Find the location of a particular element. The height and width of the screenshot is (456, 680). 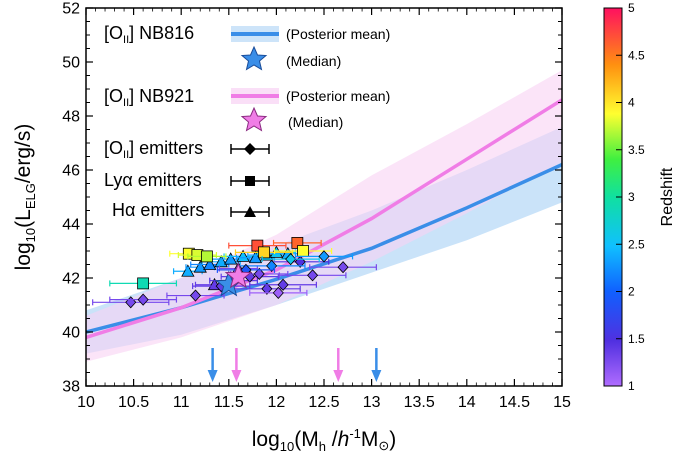

legend-oii-diamond is located at coordinates (250, 149).